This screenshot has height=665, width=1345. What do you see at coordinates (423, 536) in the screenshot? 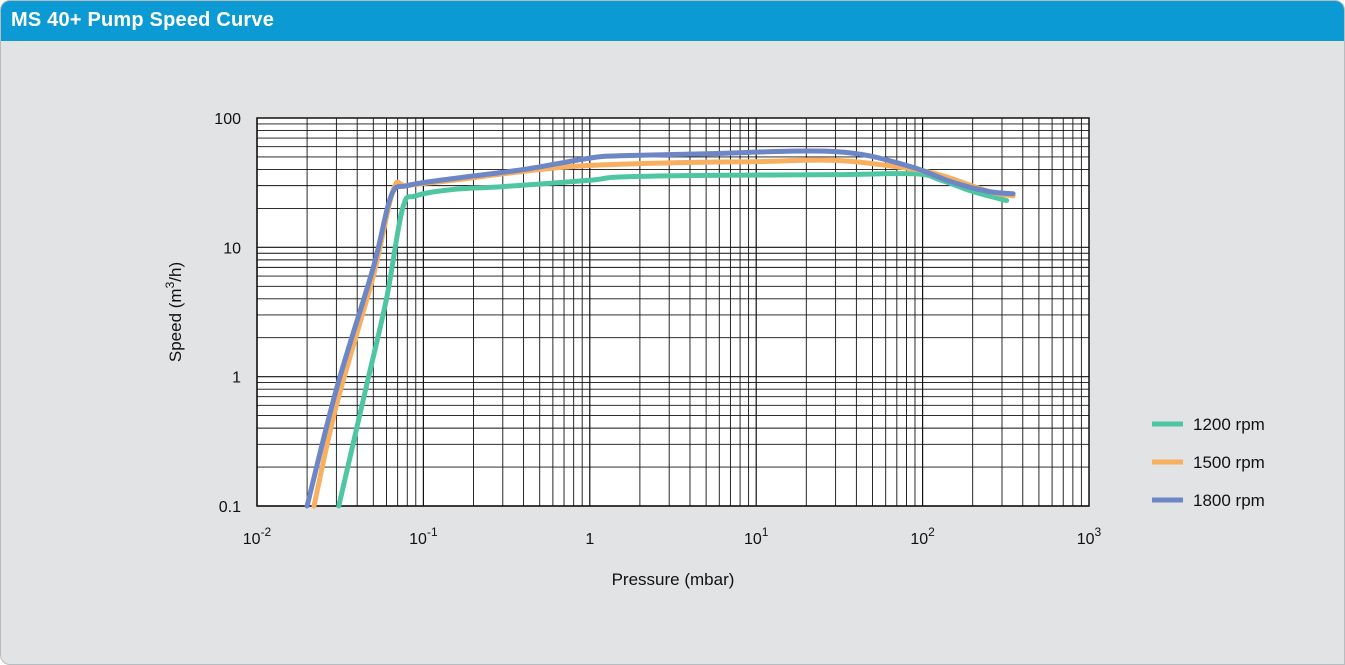
I see `x-tick-label: 10⁻¹` at bounding box center [423, 536].